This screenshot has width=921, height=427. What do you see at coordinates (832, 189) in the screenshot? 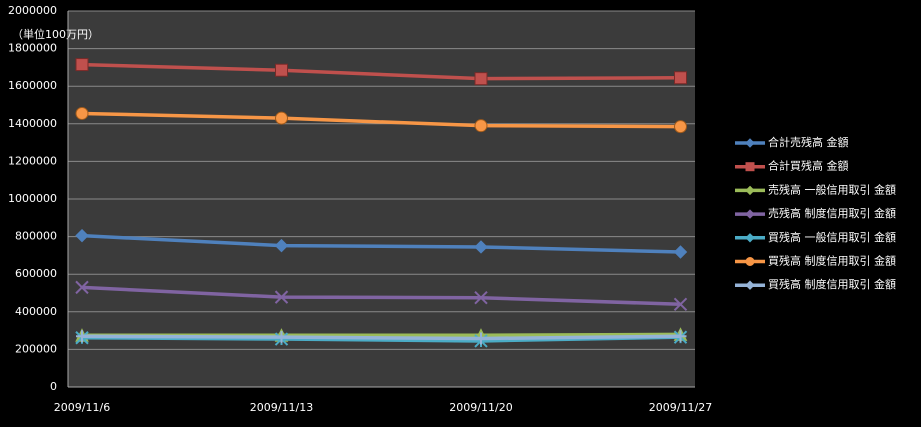
I see `legend-label: 売残高 一般信用取引 金額` at bounding box center [832, 189].